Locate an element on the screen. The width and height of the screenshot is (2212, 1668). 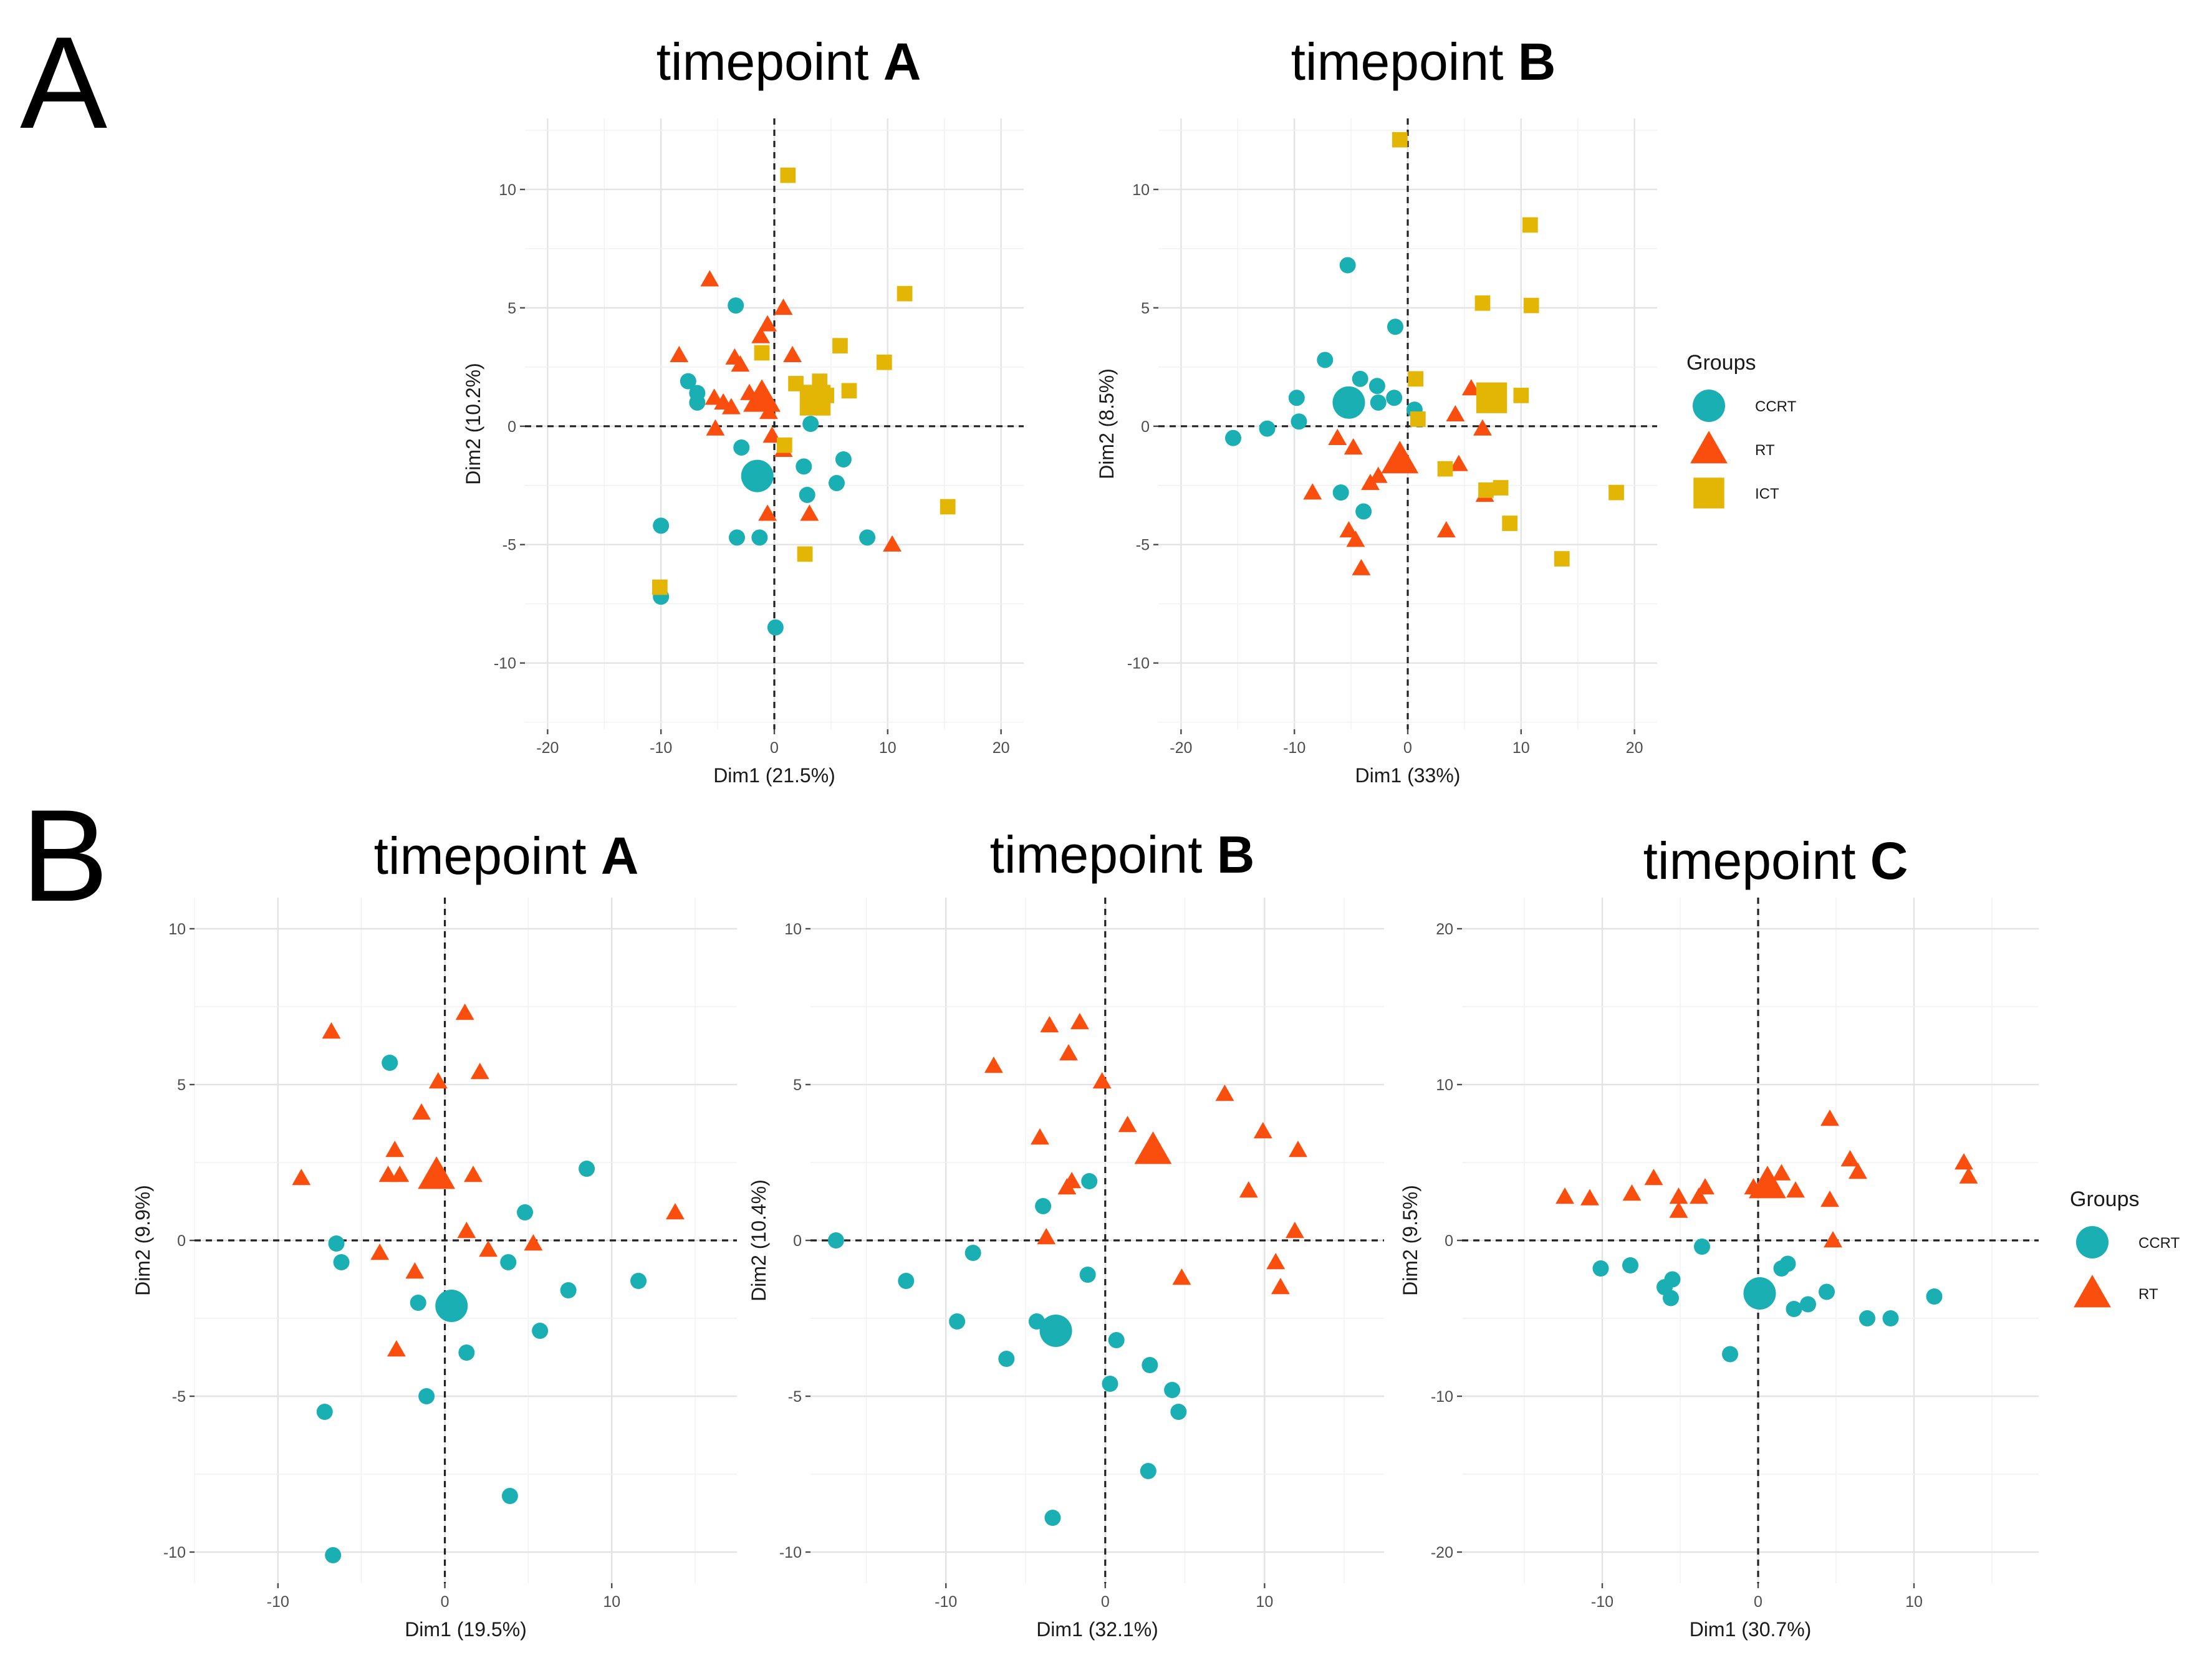
x-axis-label: Dim1 (30.7%) is located at coordinates (1751, 1629).